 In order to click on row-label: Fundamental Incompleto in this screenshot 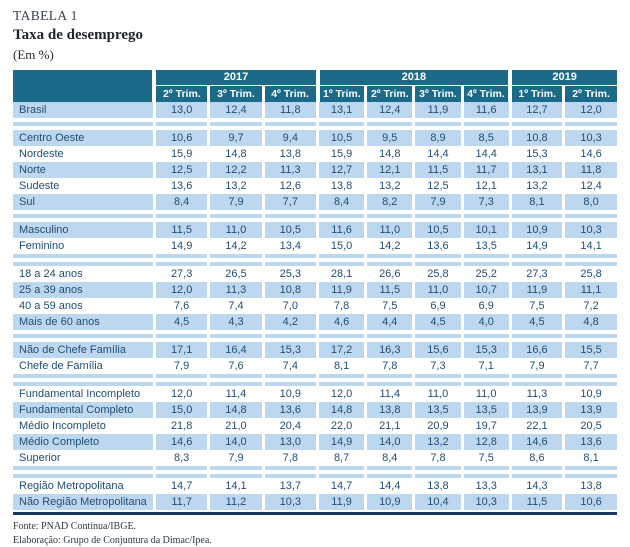, I will do `click(83, 394)`.